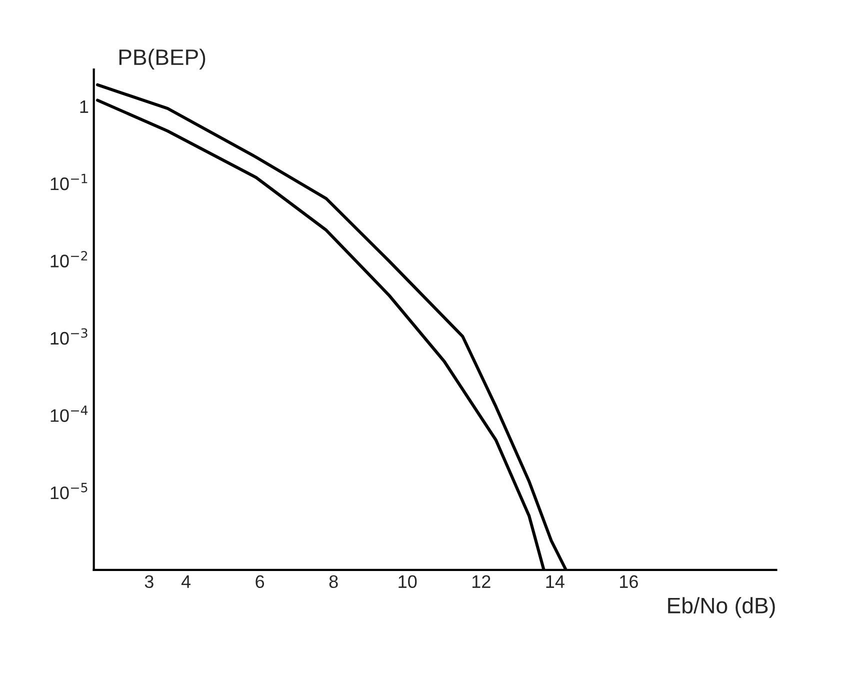  I want to click on x-tick-label: 14, so click(555, 581).